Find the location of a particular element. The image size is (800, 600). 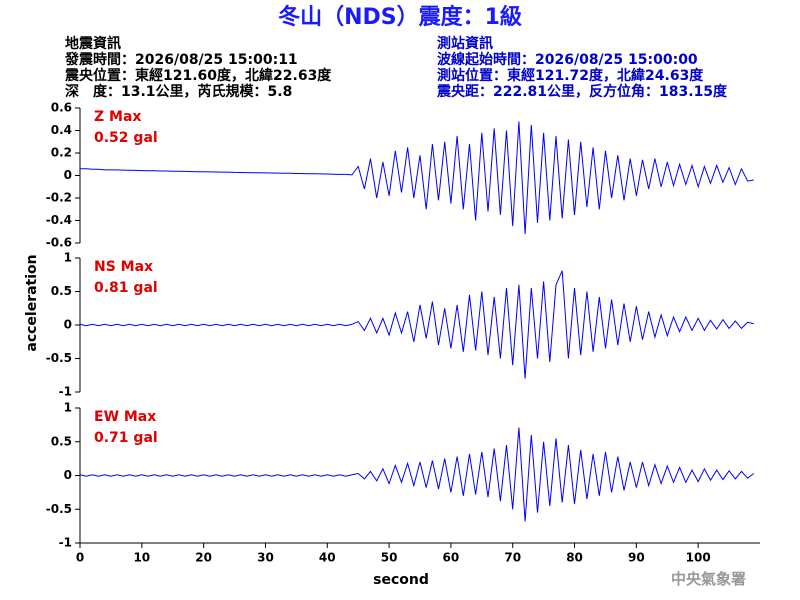

y-tick-label: -0.4 is located at coordinates (59, 220).